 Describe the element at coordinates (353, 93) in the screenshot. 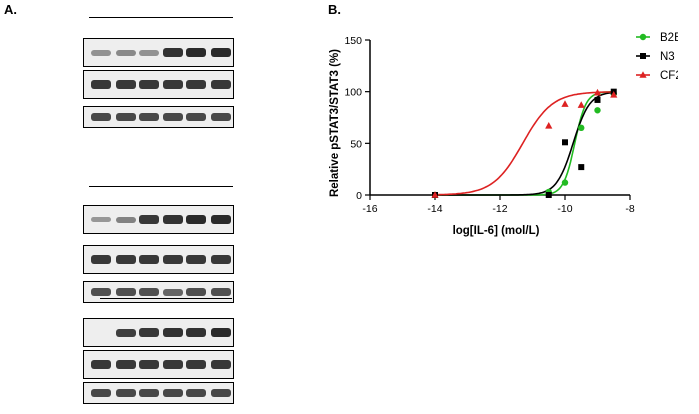

I see `y-tick-label: 100` at that location.